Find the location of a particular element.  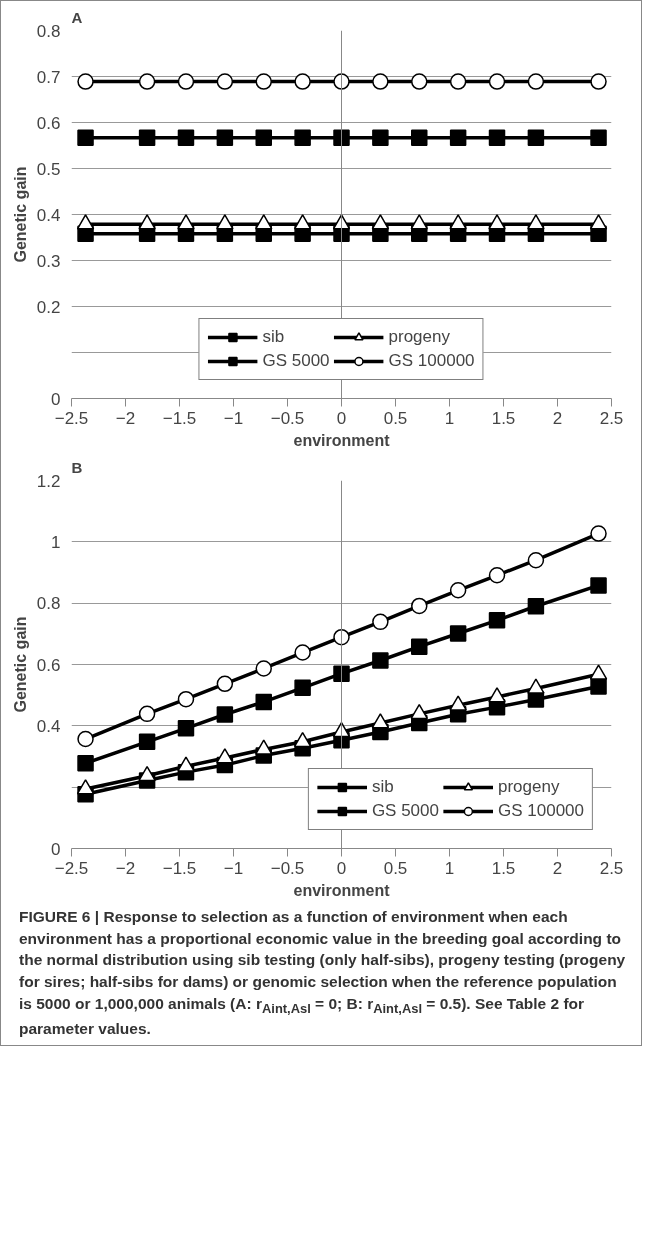

x-tick-label: −2 is located at coordinates (125, 868).